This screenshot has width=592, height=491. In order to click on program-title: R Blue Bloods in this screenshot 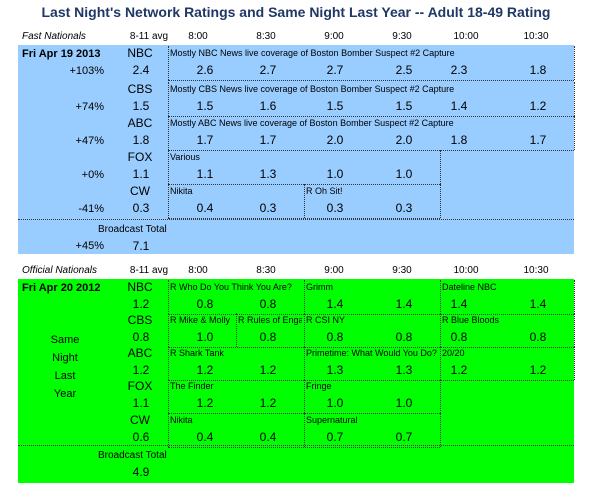, I will do `click(471, 320)`.